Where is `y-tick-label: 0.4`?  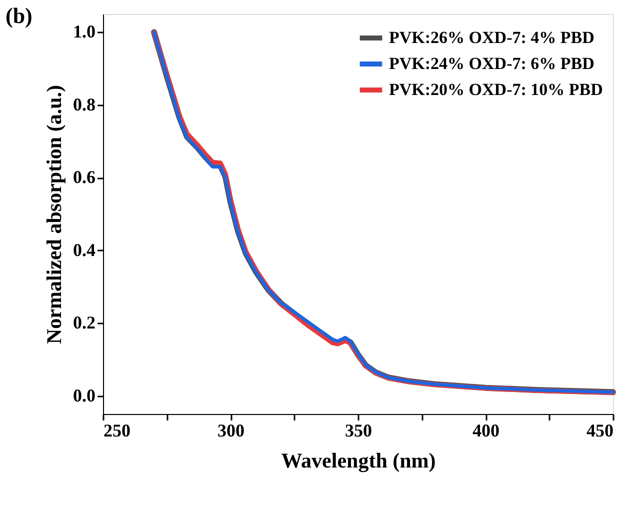
y-tick-label: 0.4 is located at coordinates (84, 250).